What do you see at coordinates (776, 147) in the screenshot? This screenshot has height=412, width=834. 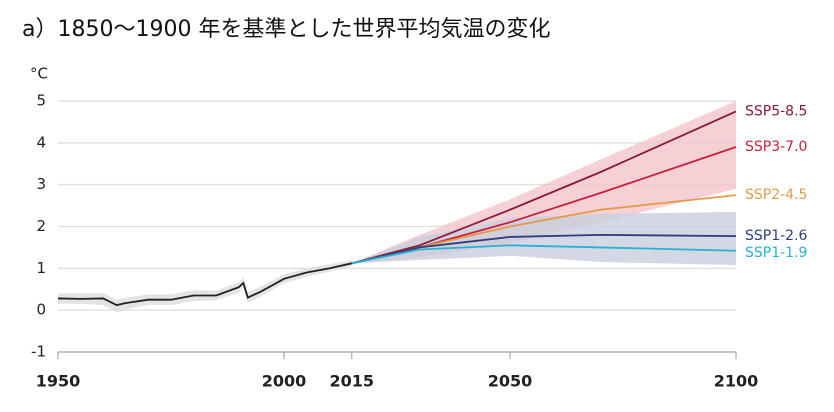 I see `series-label: SSP3-7.0` at bounding box center [776, 147].